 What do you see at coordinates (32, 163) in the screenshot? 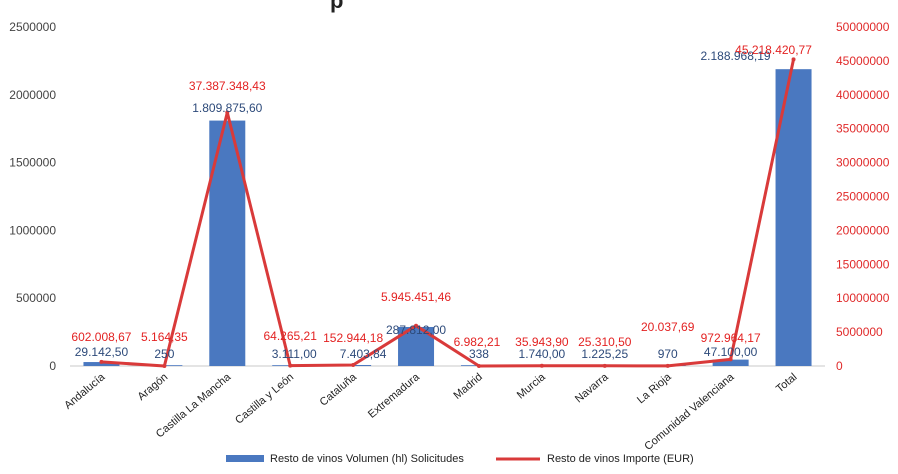
I see `left-axis-tick-label: 1500000` at bounding box center [32, 163].